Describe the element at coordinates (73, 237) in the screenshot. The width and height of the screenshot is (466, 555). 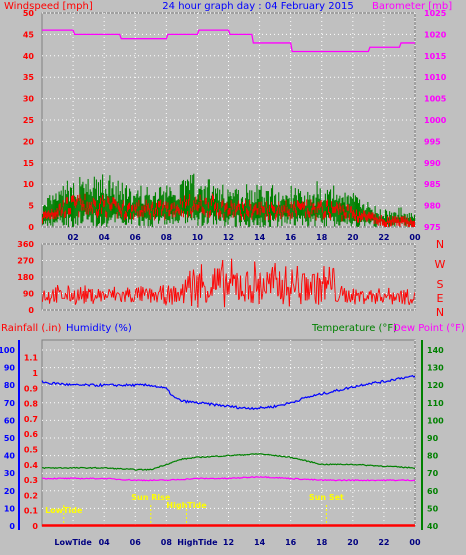
I see `wind-time-tick-label: 02` at that location.